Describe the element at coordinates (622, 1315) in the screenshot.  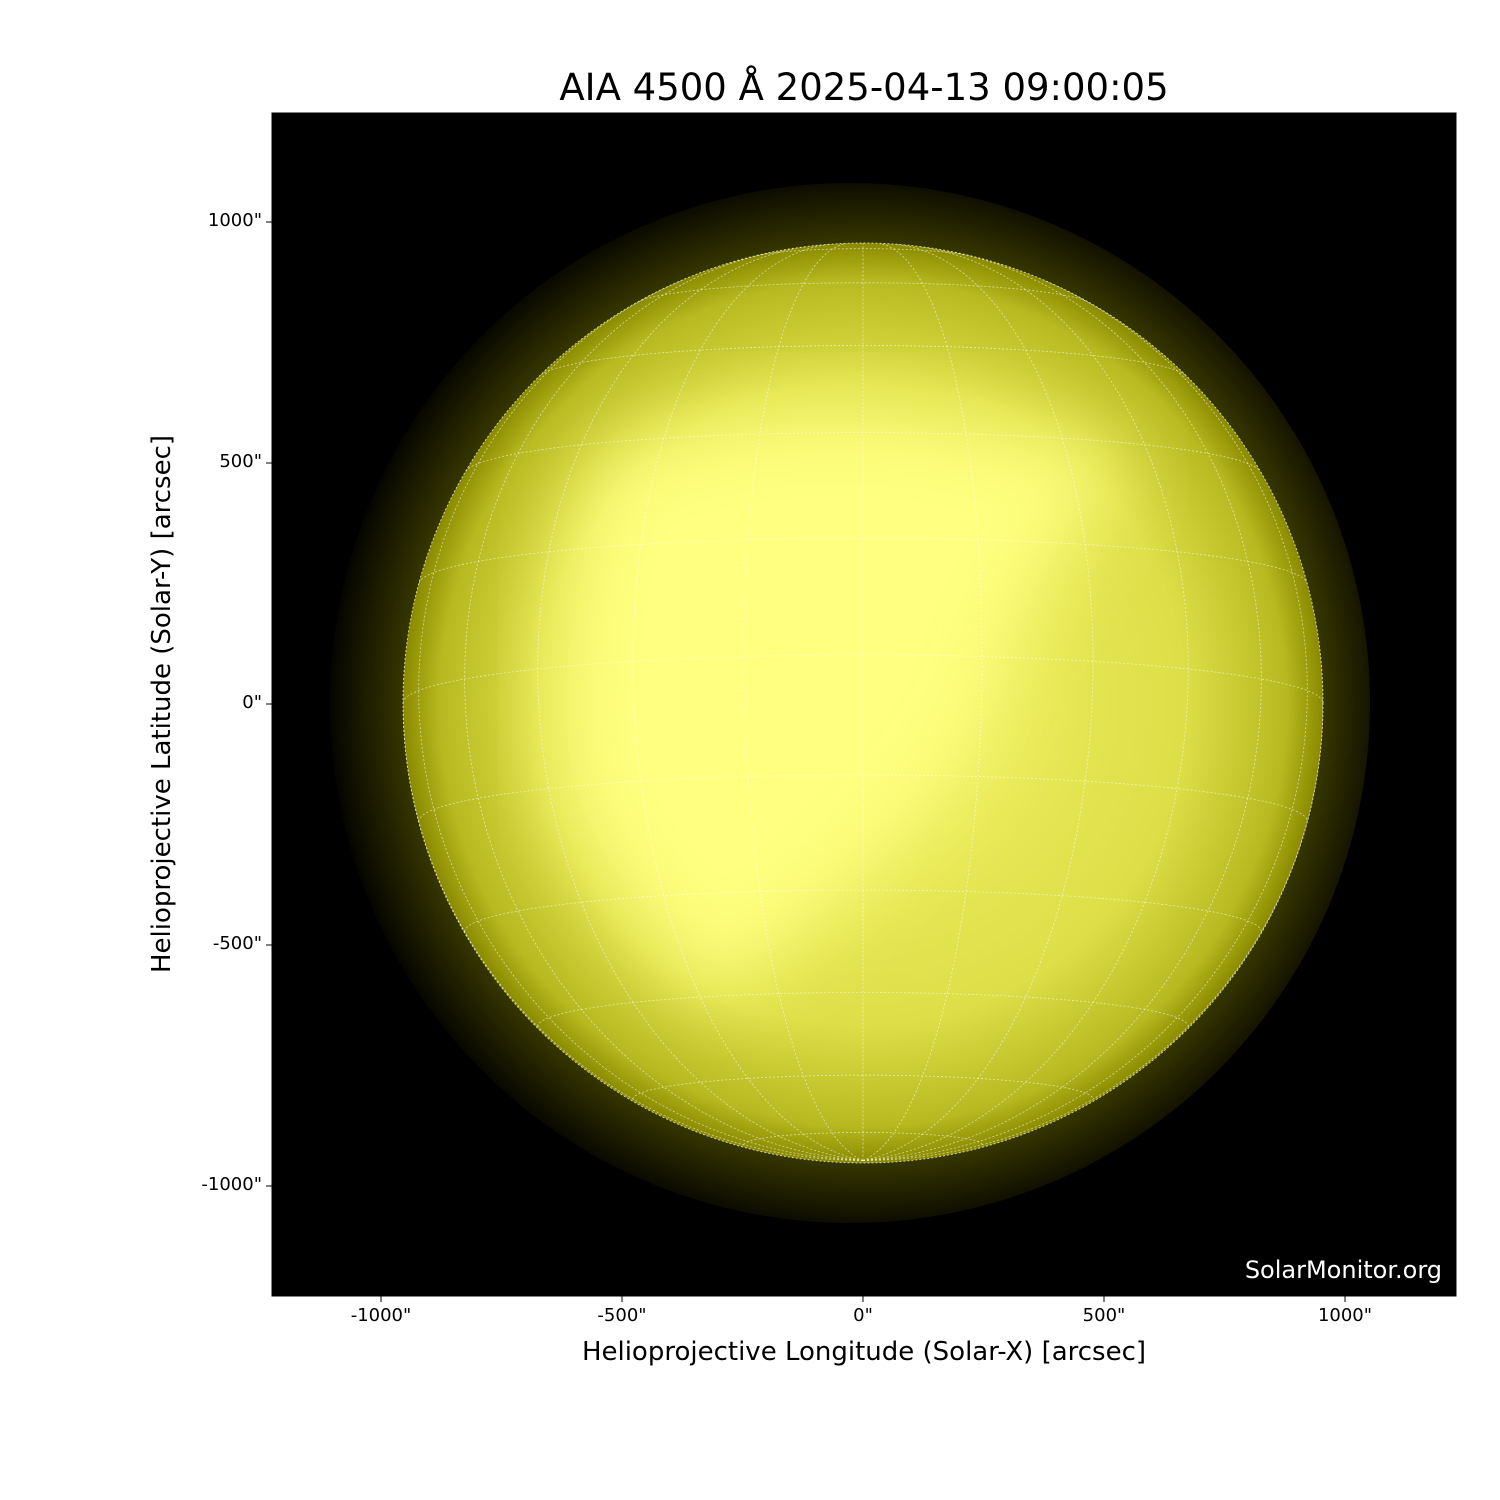
I see `x-tick-label: -500"` at that location.